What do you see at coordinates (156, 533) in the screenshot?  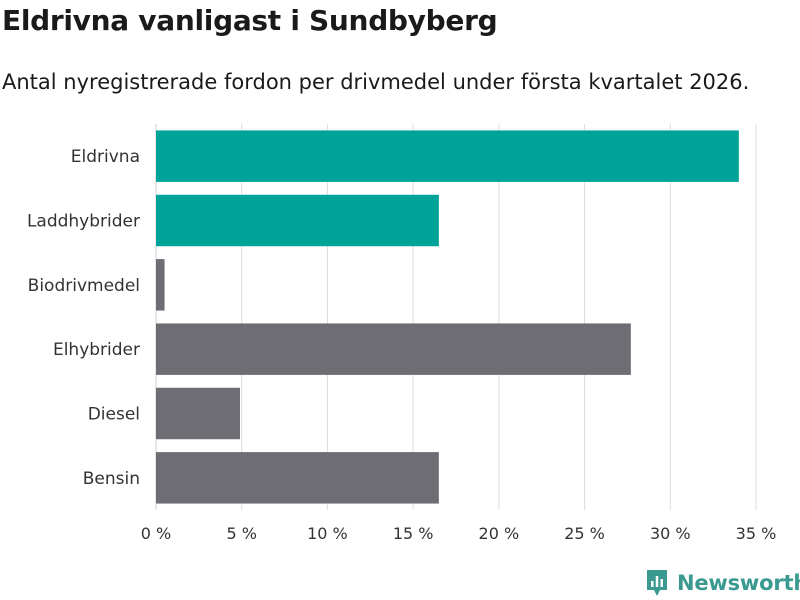 I see `x-tick-label: 0 %` at bounding box center [156, 533].